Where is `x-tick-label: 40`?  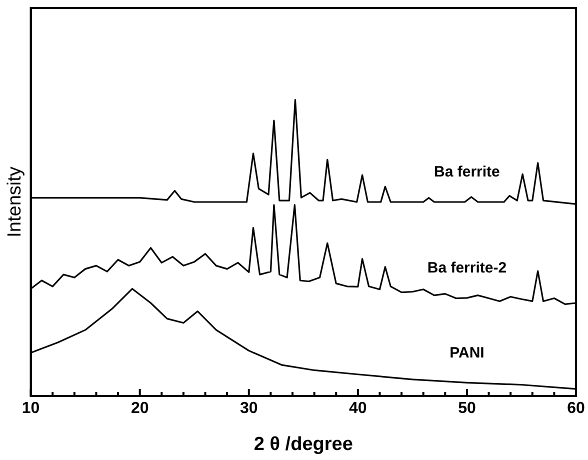
x-tick-label: 40 is located at coordinates (358, 409).